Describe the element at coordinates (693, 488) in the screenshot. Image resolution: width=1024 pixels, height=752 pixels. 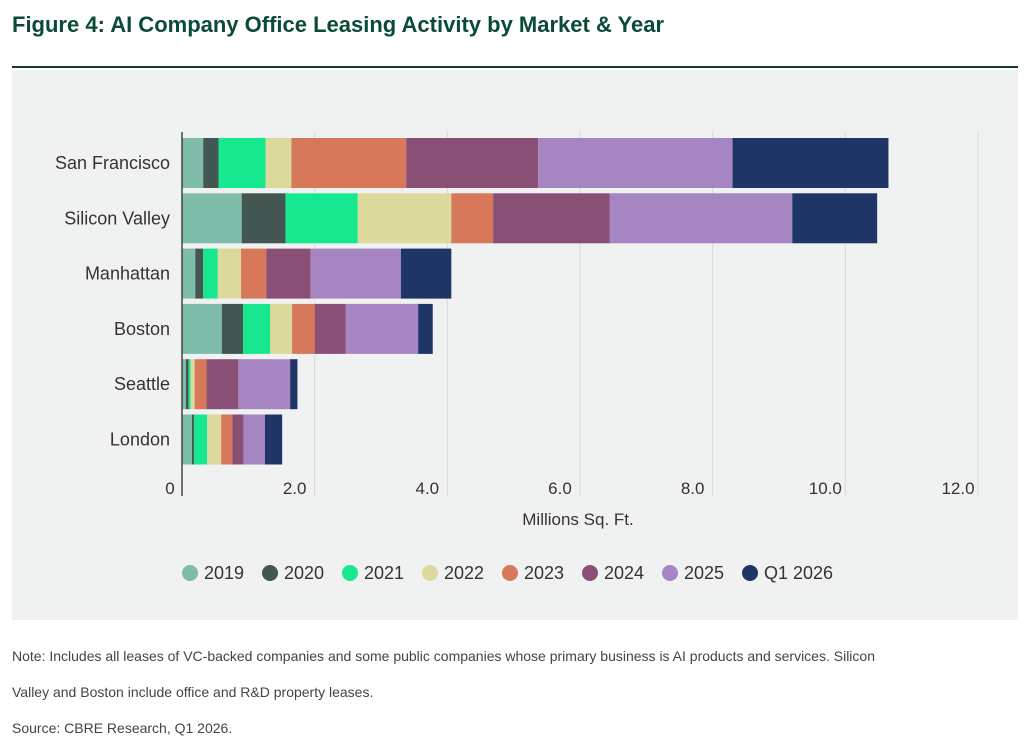
I see `x-tick-label-8-0: 8.0` at that location.